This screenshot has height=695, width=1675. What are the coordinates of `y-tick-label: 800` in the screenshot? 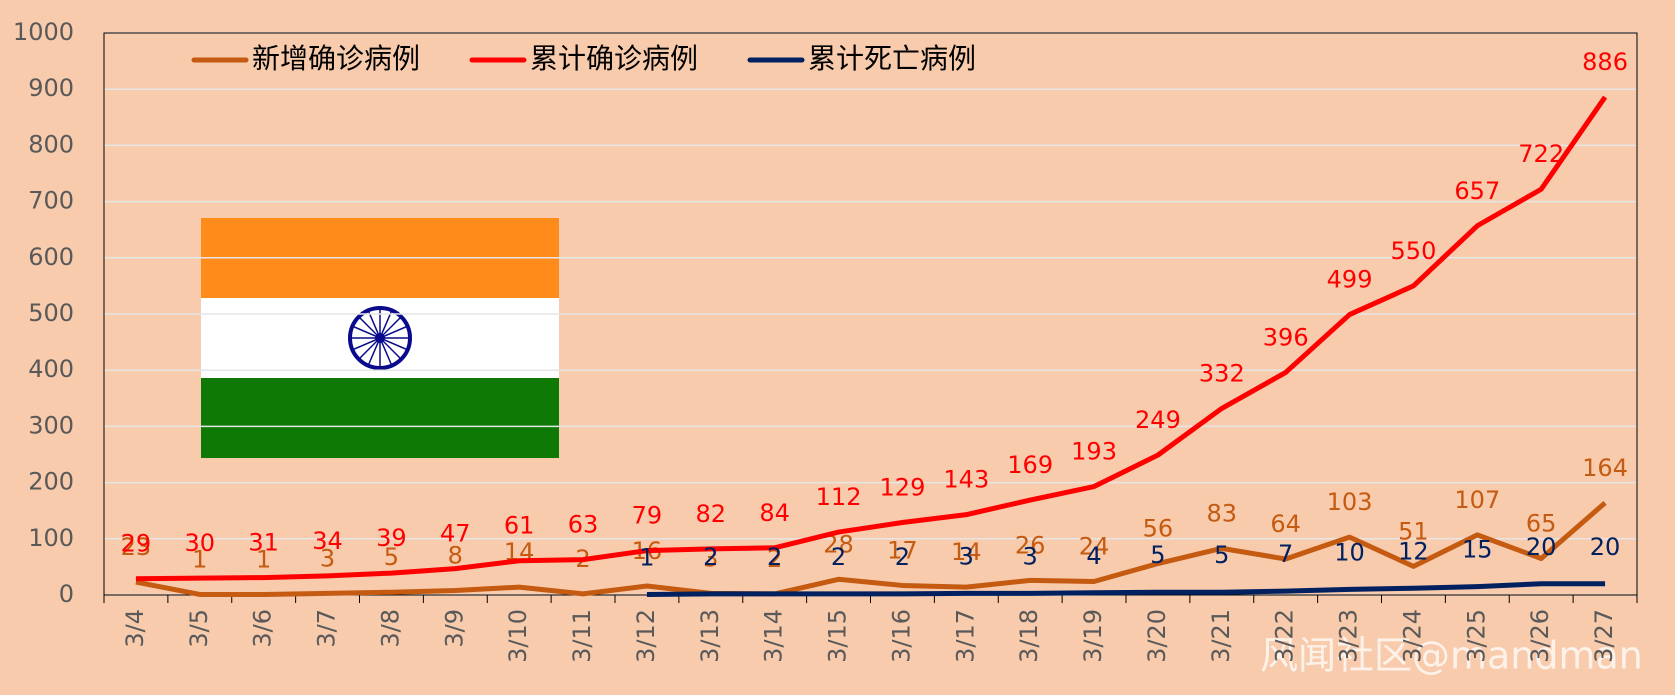 It's located at (51, 144).